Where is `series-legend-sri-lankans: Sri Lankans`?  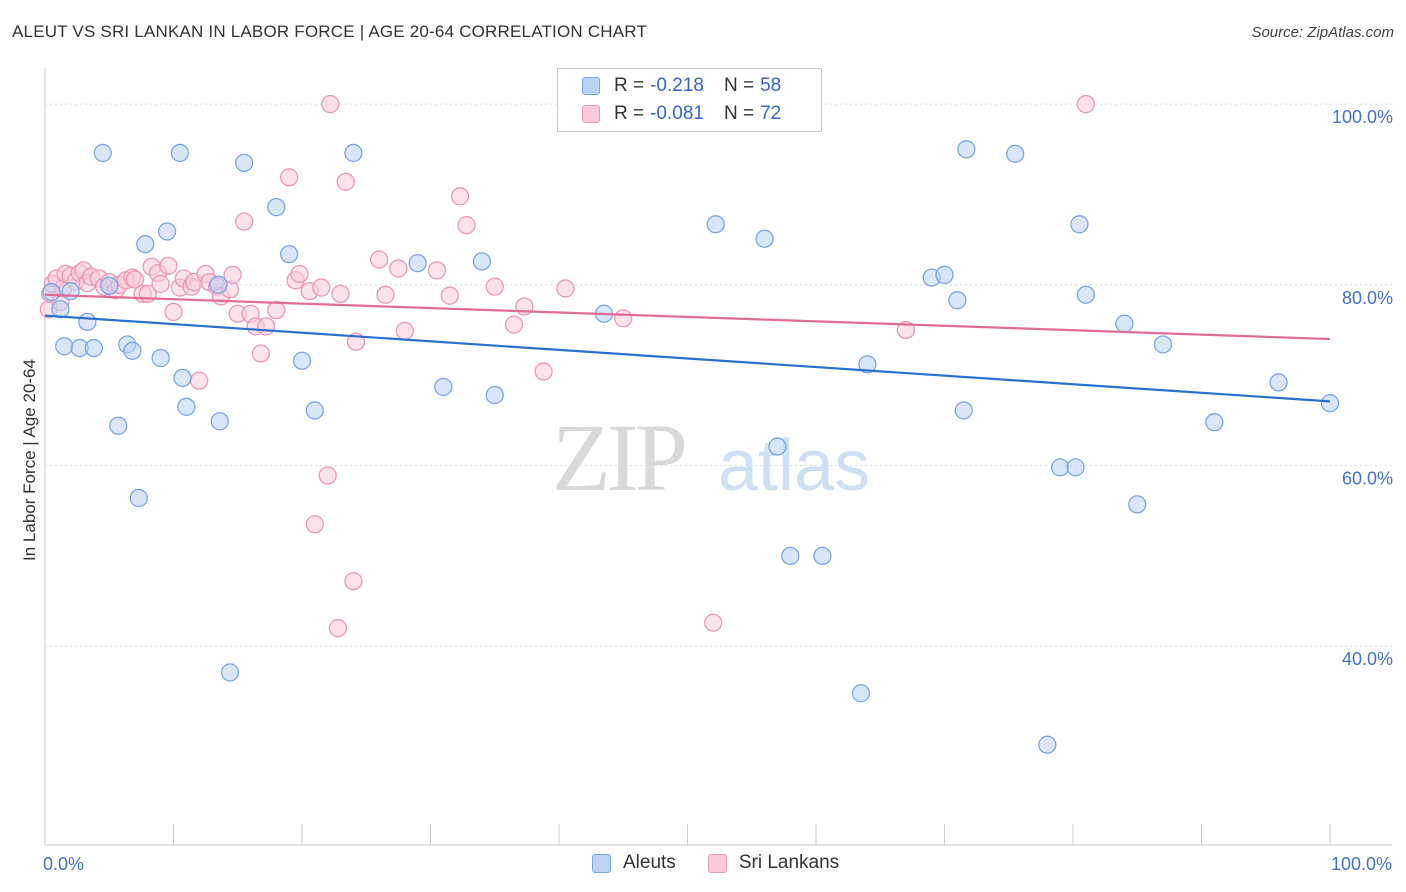 series-legend-sri-lankans: Sri Lankans is located at coordinates (773, 863).